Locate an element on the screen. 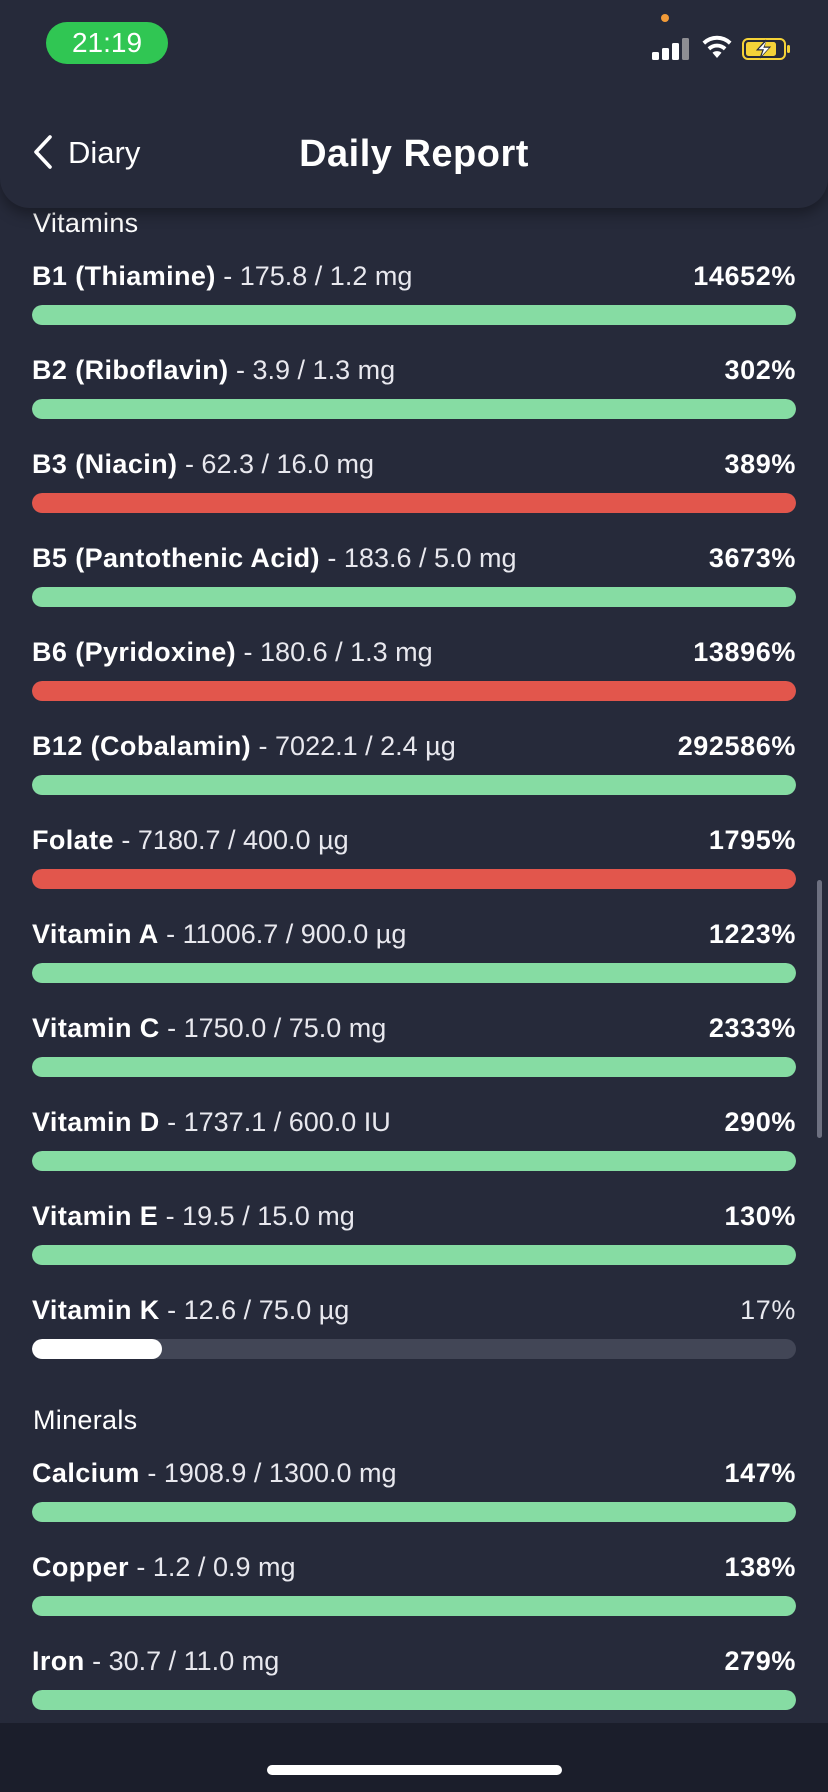 The width and height of the screenshot is (828, 1792). nutrient-name: Copper is located at coordinates (80, 1567).